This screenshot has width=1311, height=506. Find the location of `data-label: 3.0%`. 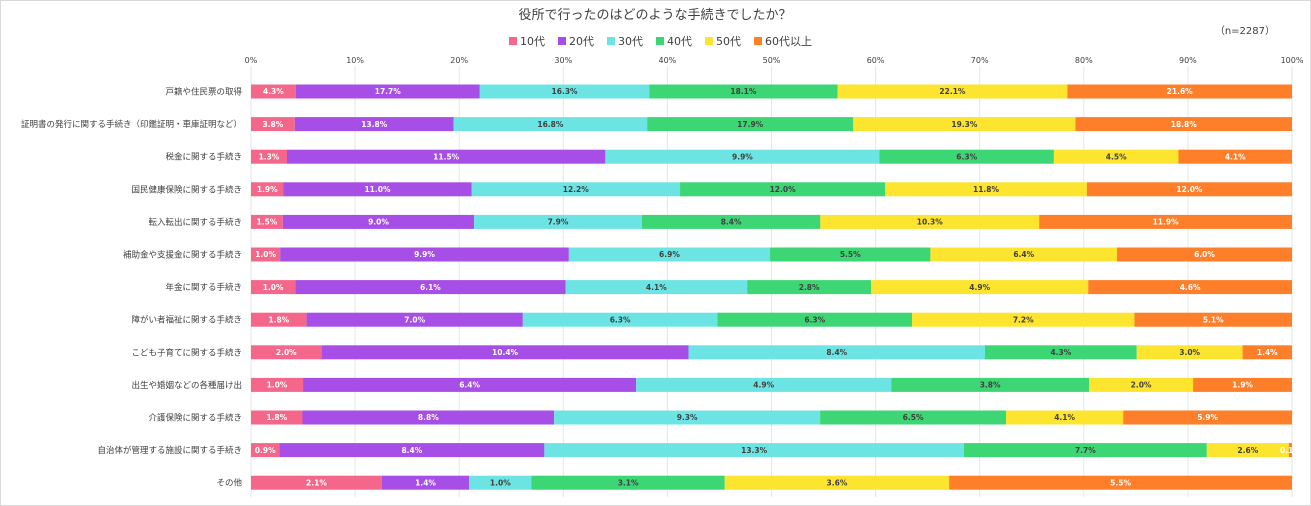

data-label: 3.0% is located at coordinates (1189, 352).